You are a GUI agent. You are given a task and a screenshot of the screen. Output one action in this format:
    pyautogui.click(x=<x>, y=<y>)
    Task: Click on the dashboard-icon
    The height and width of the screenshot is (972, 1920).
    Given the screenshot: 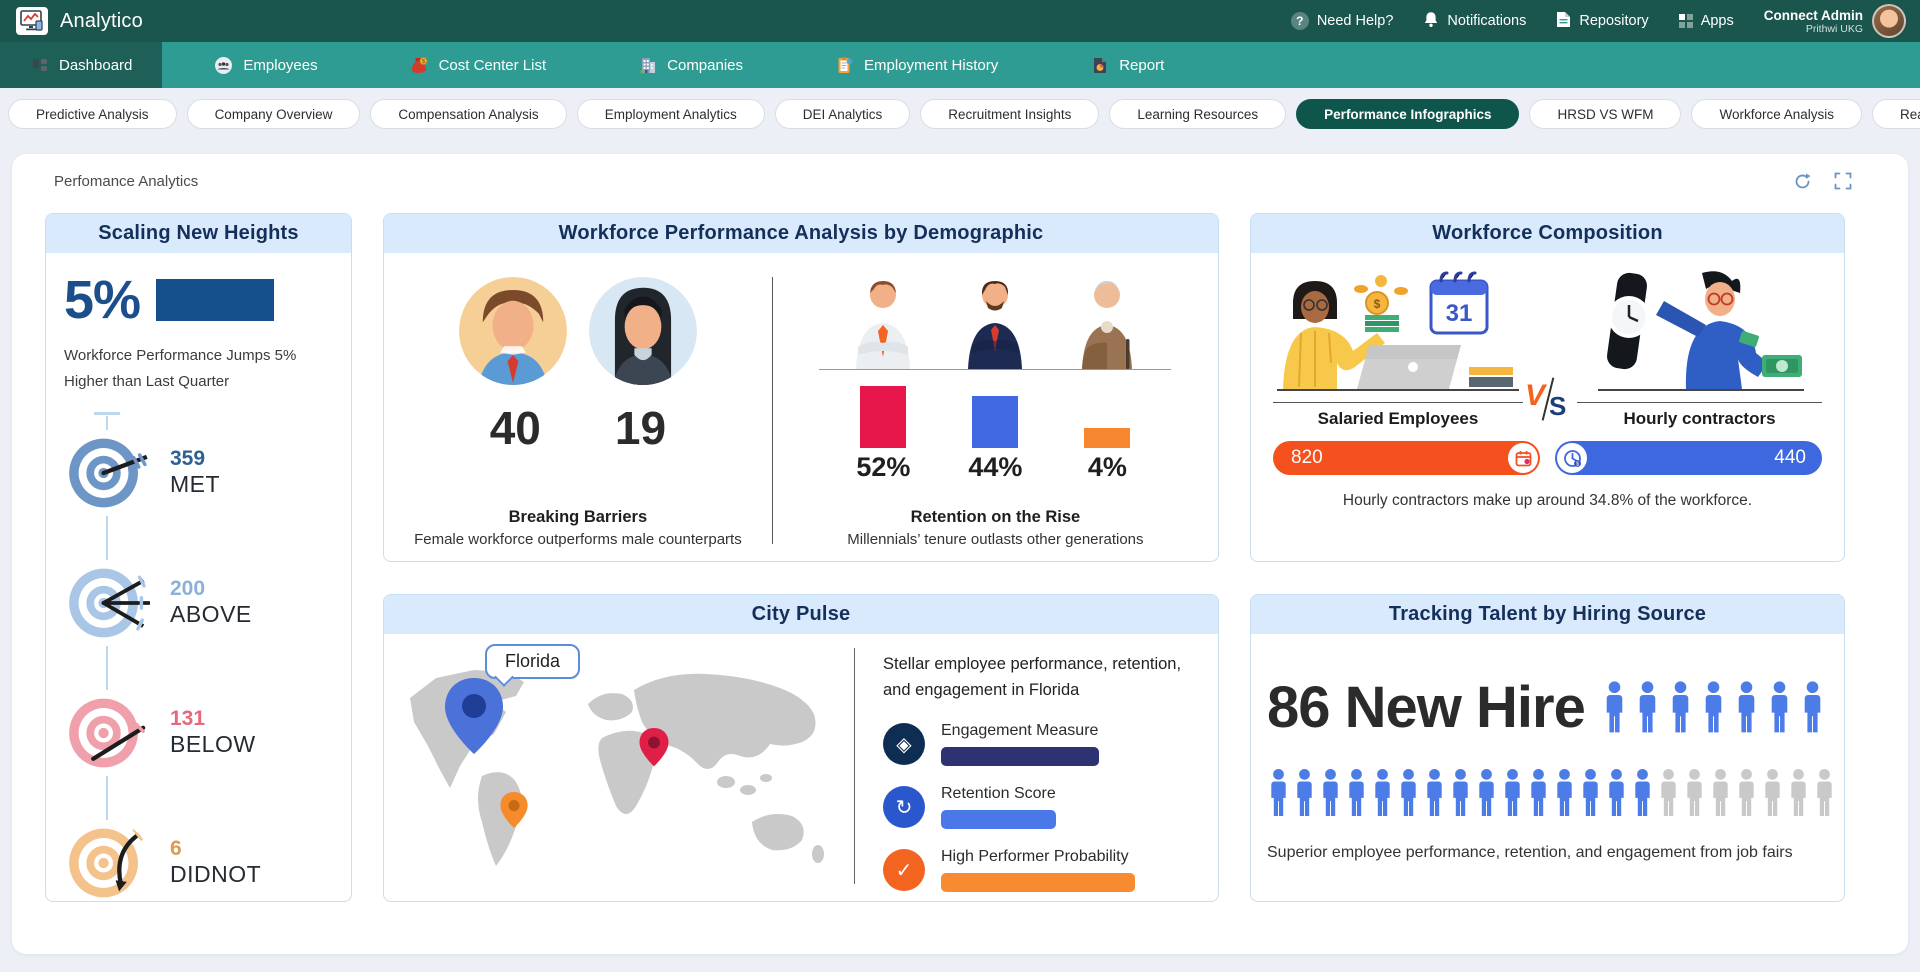 What is the action you would take?
    pyautogui.click(x=39, y=65)
    